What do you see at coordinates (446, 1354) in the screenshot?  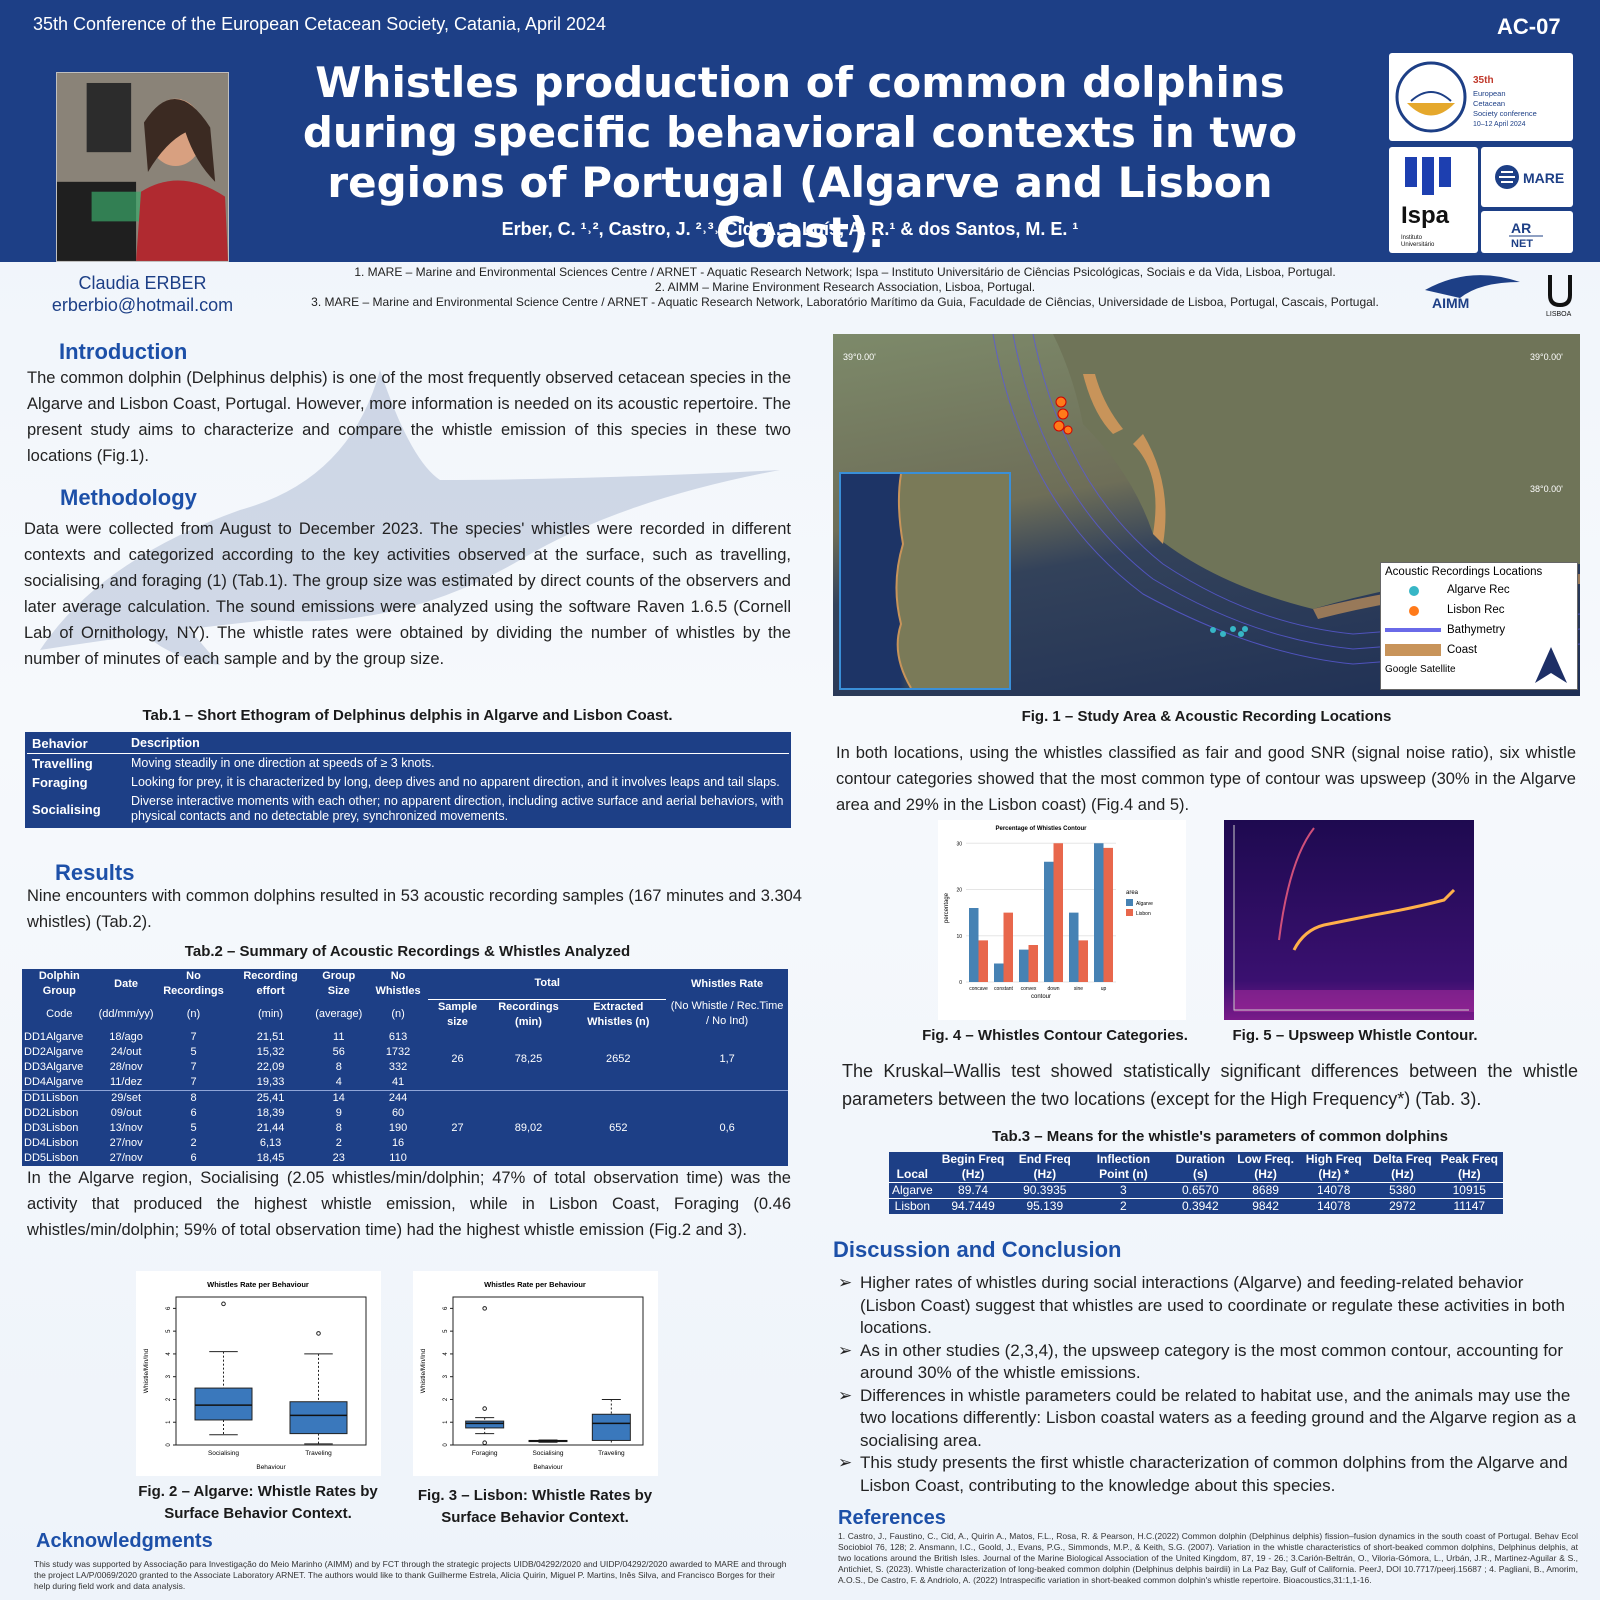 I see `y-tick-label: 4` at bounding box center [446, 1354].